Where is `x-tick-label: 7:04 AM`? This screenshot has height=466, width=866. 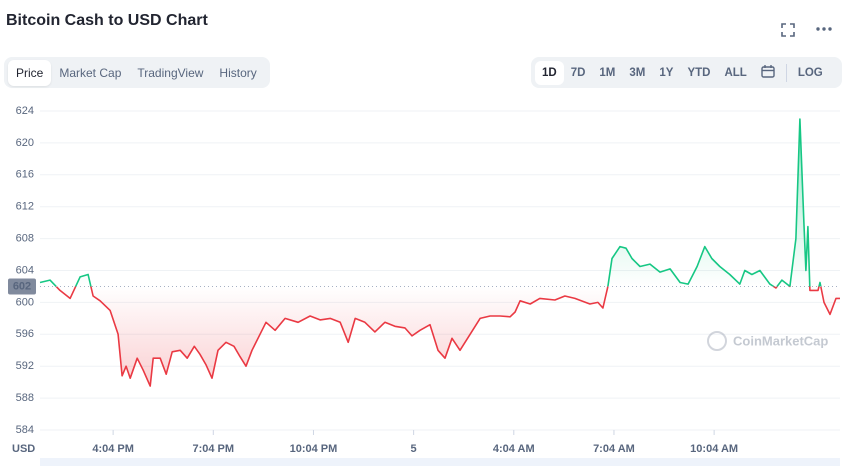
x-tick-label: 7:04 AM is located at coordinates (614, 449).